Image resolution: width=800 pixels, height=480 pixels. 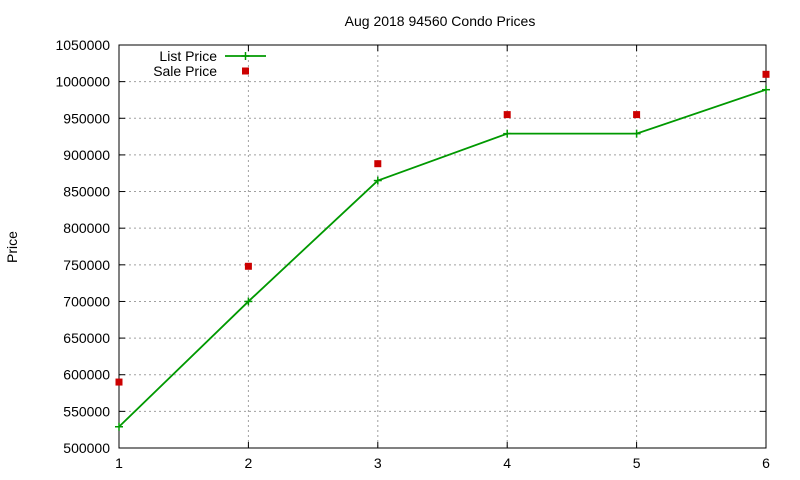 What do you see at coordinates (82, 45) in the screenshot?
I see `y-tick-label: 1050000` at bounding box center [82, 45].